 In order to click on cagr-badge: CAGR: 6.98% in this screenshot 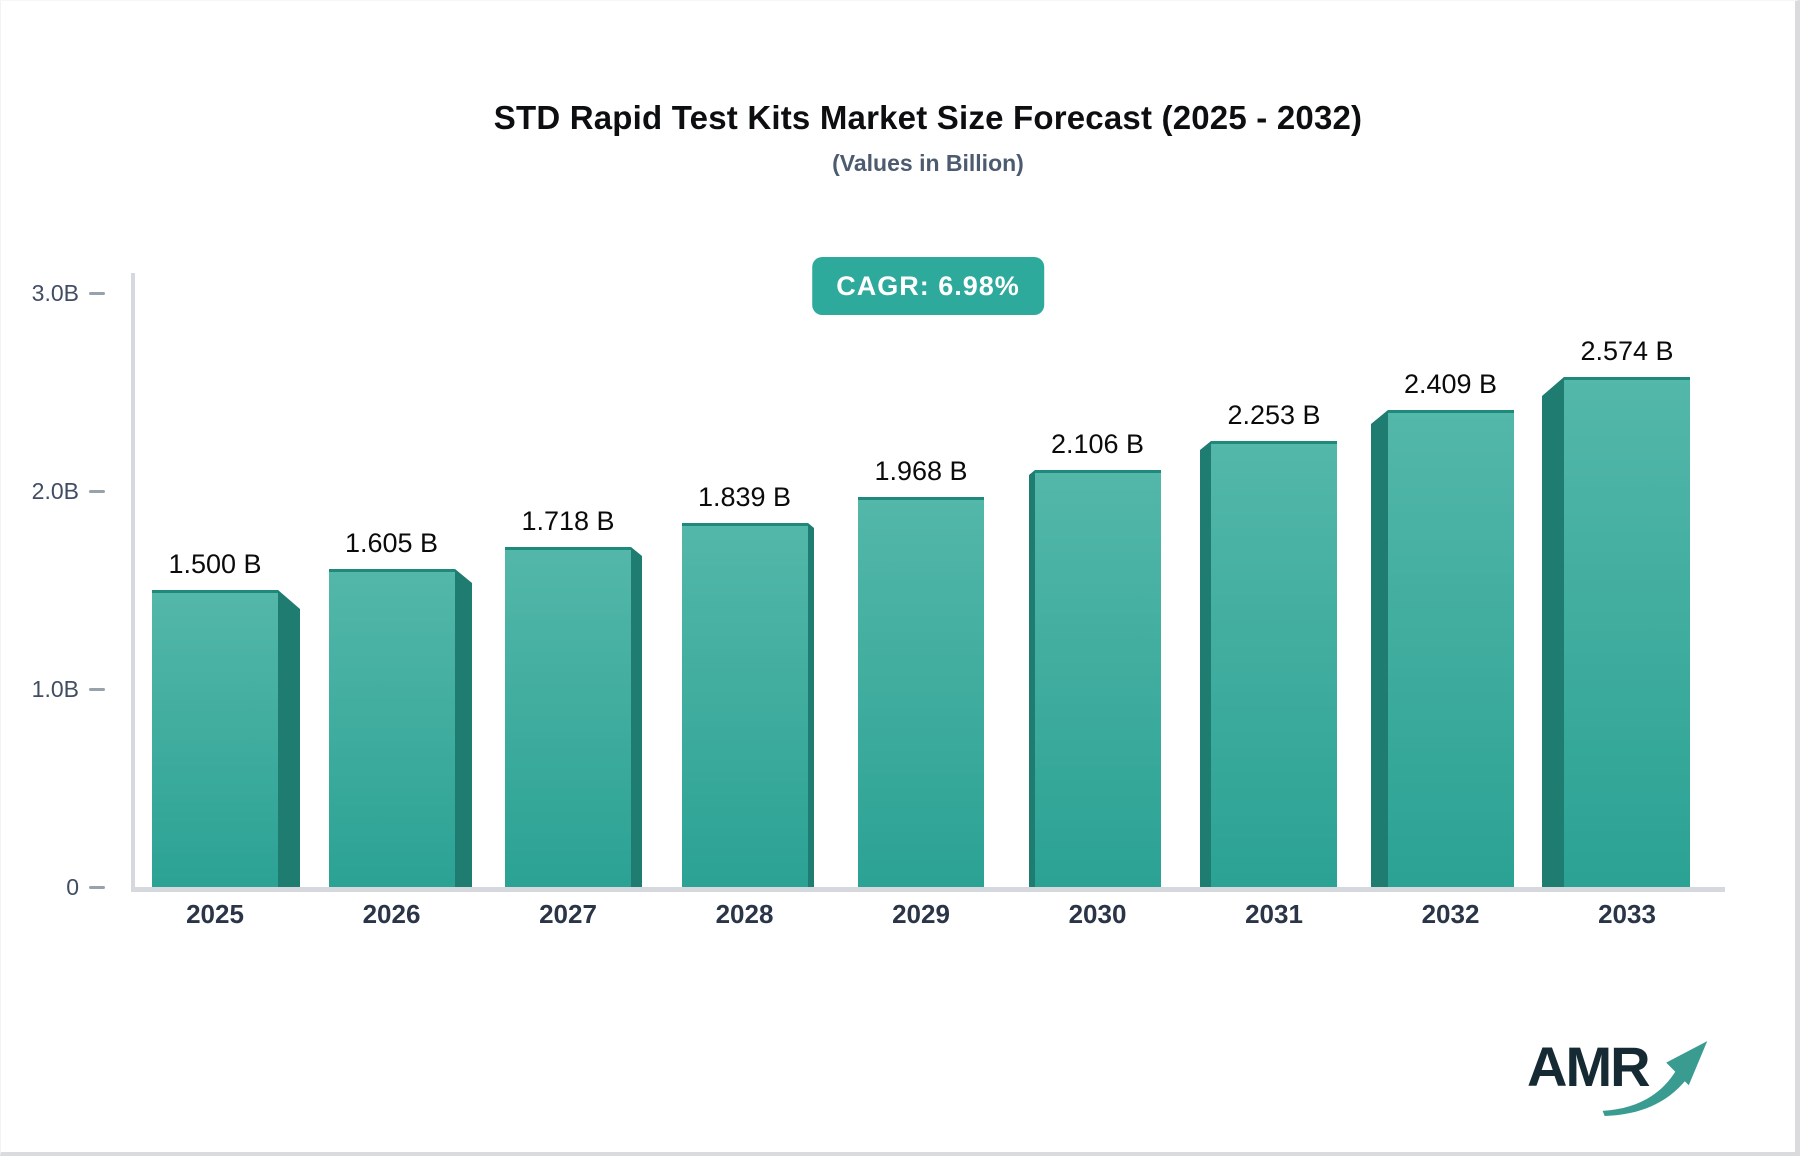, I will do `click(928, 286)`.